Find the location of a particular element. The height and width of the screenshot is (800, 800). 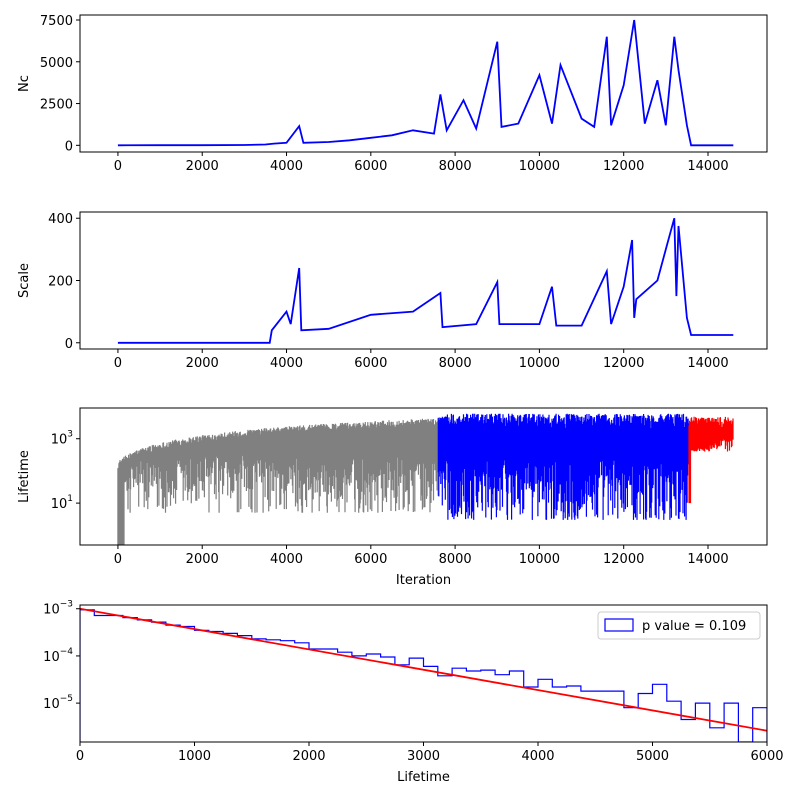

legend-label: p value = 0.109 is located at coordinates (694, 626).